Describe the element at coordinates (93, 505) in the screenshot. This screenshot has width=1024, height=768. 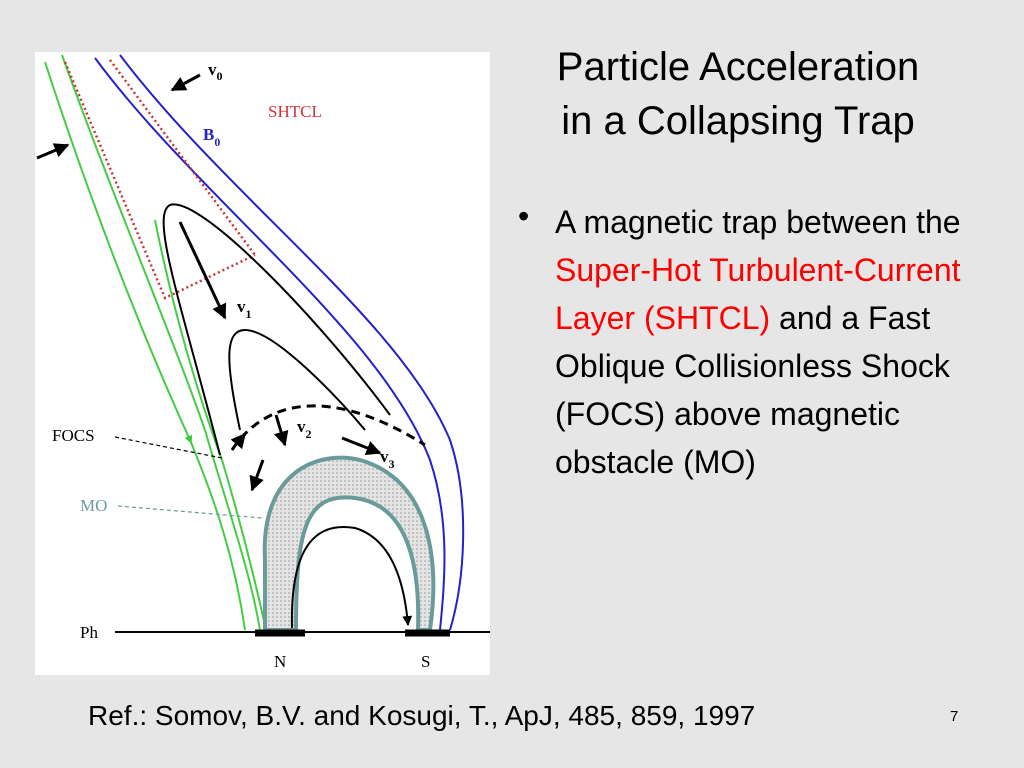
I see `label-mo: MO` at that location.